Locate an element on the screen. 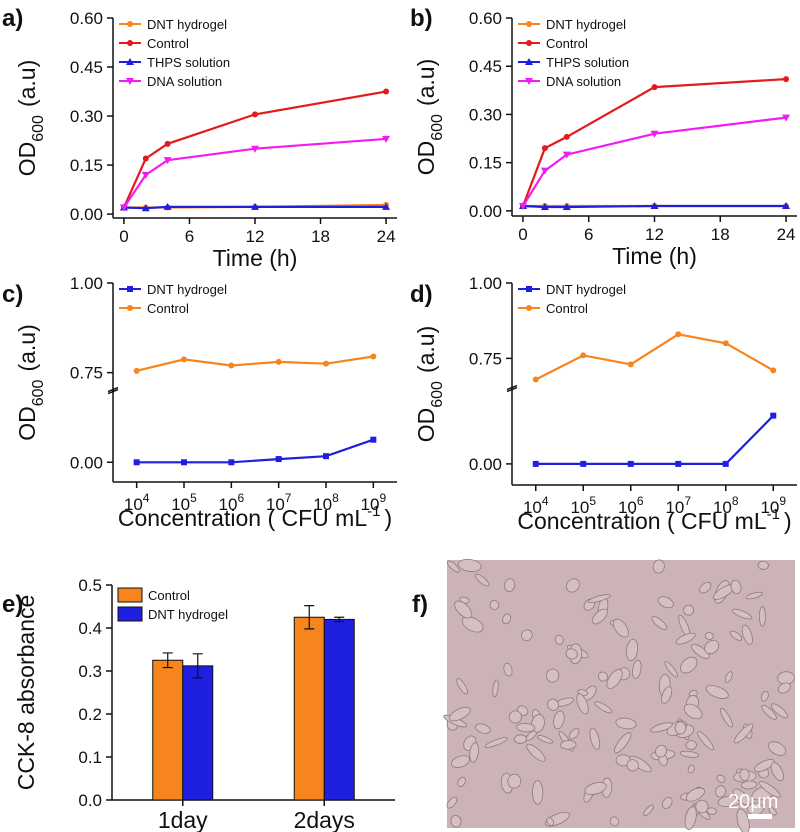 This screenshot has width=800, height=832. x-tick-label: 10⁹ is located at coordinates (773, 505).